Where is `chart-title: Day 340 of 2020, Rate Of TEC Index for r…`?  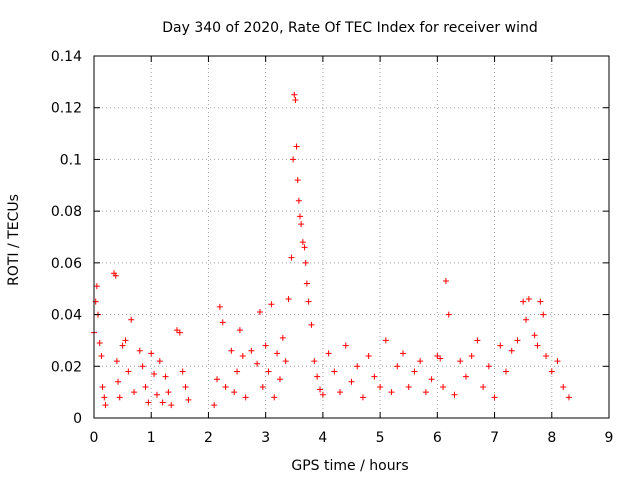 chart-title: Day 340 of 2020, Rate Of TEC Index for r… is located at coordinates (349, 28).